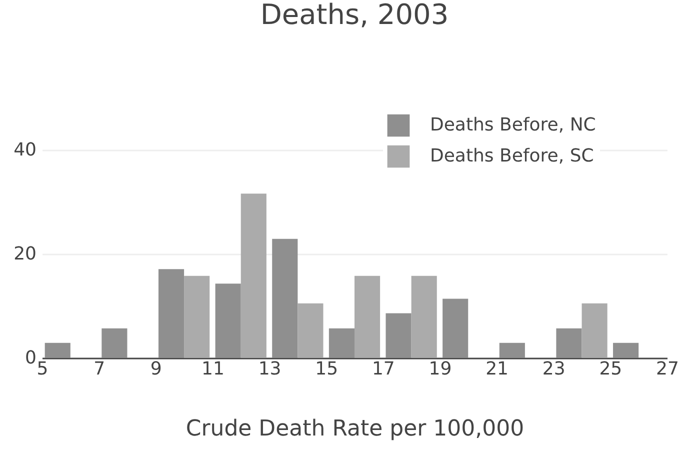 The image size is (687, 456). What do you see at coordinates (667, 369) in the screenshot?
I see `x-tick-label: 27` at bounding box center [667, 369].